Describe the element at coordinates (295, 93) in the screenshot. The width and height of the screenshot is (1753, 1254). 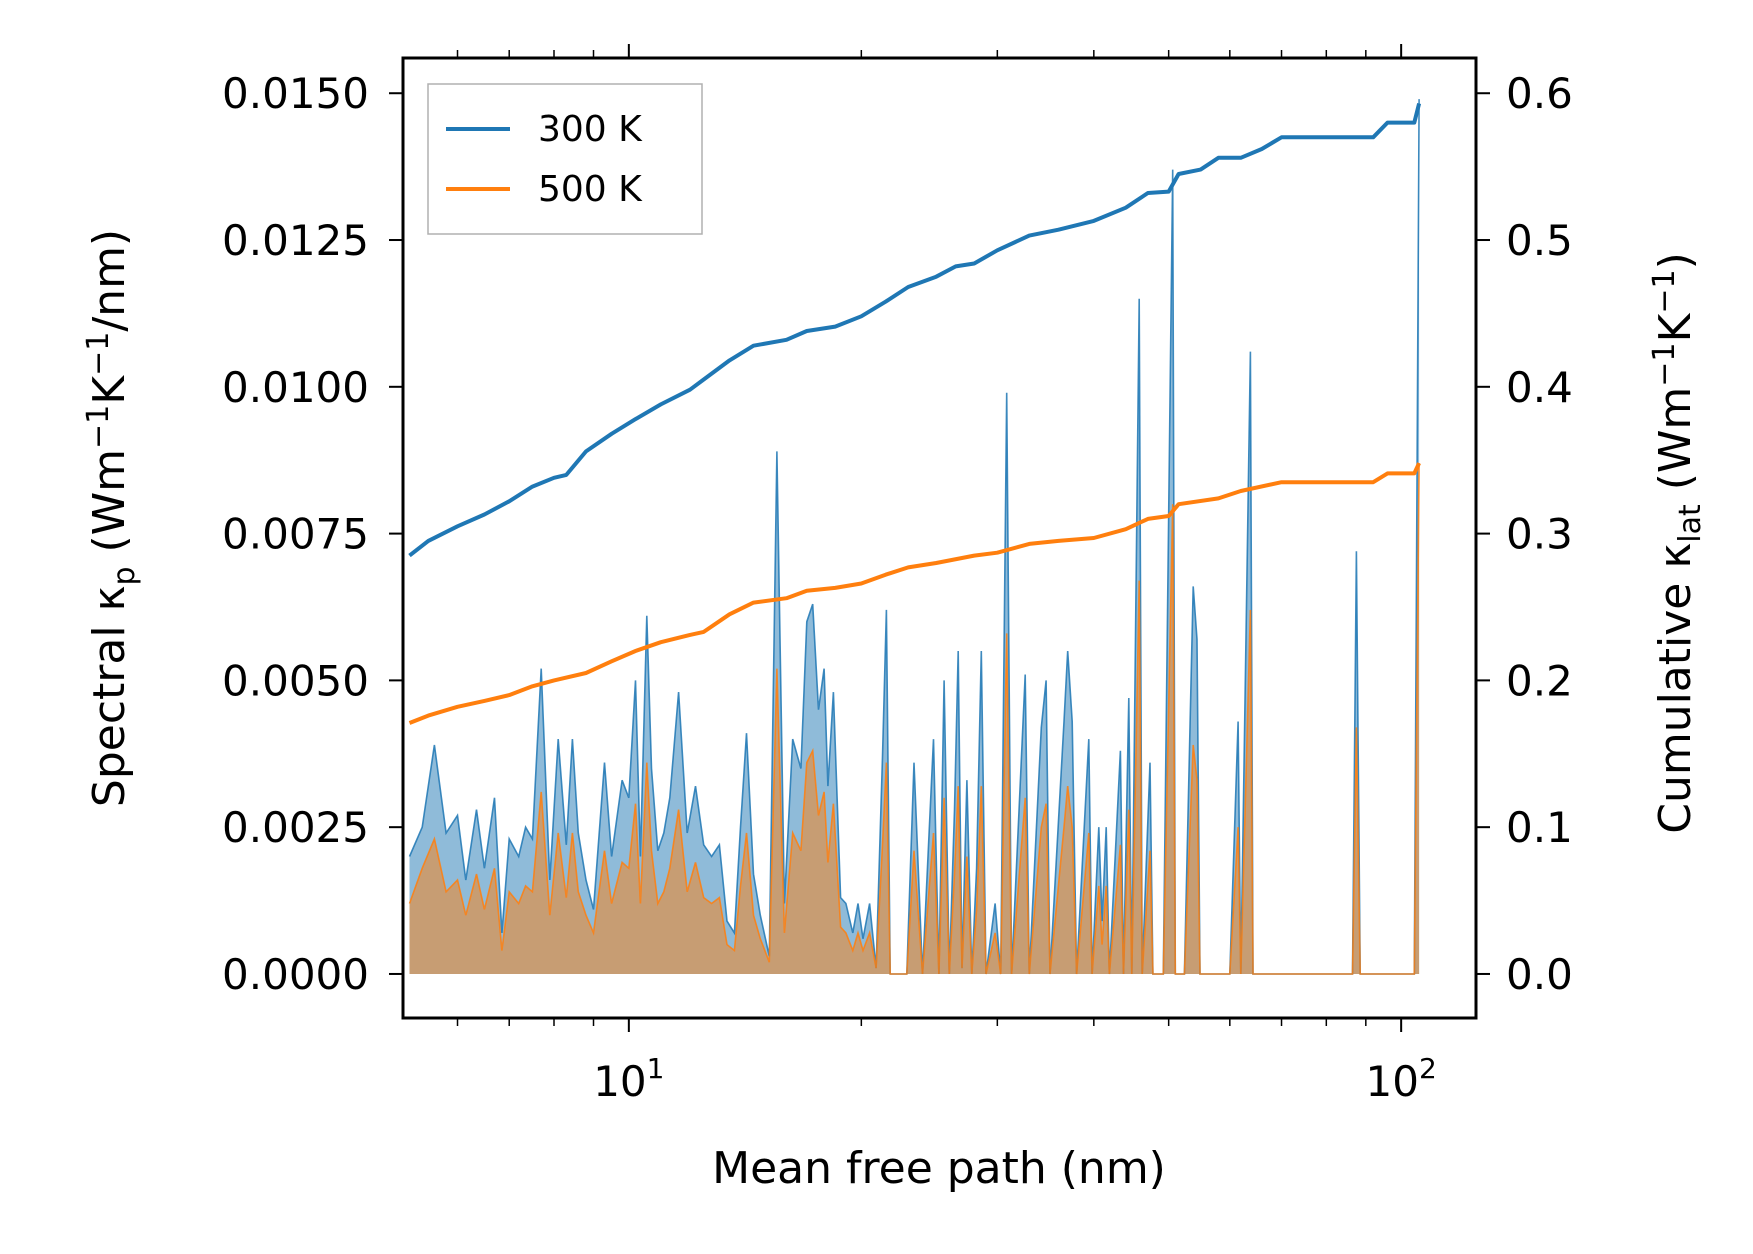
I see `y-left-tick-label: 0.0150` at that location.